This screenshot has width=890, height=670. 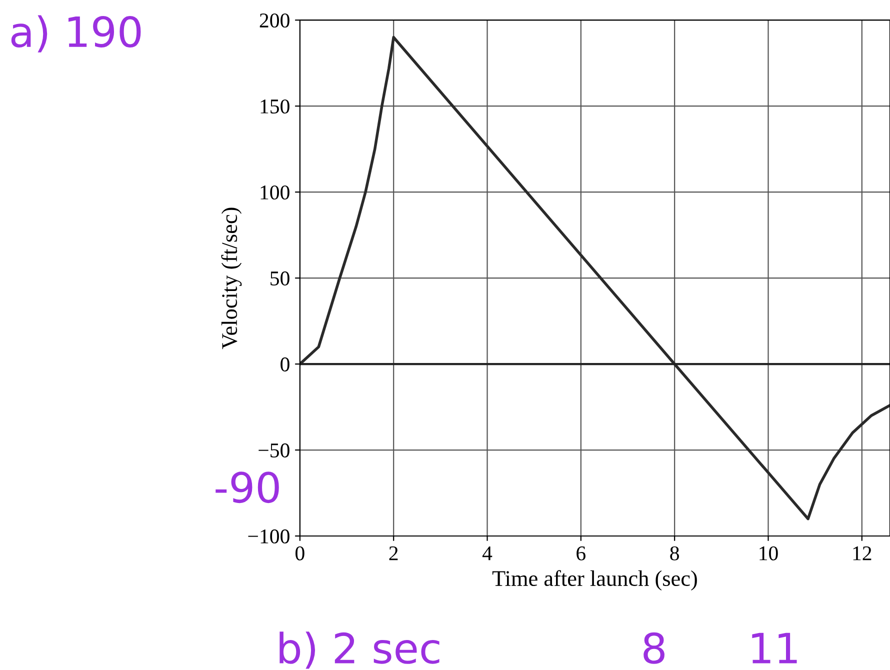 What do you see at coordinates (300, 553) in the screenshot?
I see `x-tick-label: 0` at bounding box center [300, 553].